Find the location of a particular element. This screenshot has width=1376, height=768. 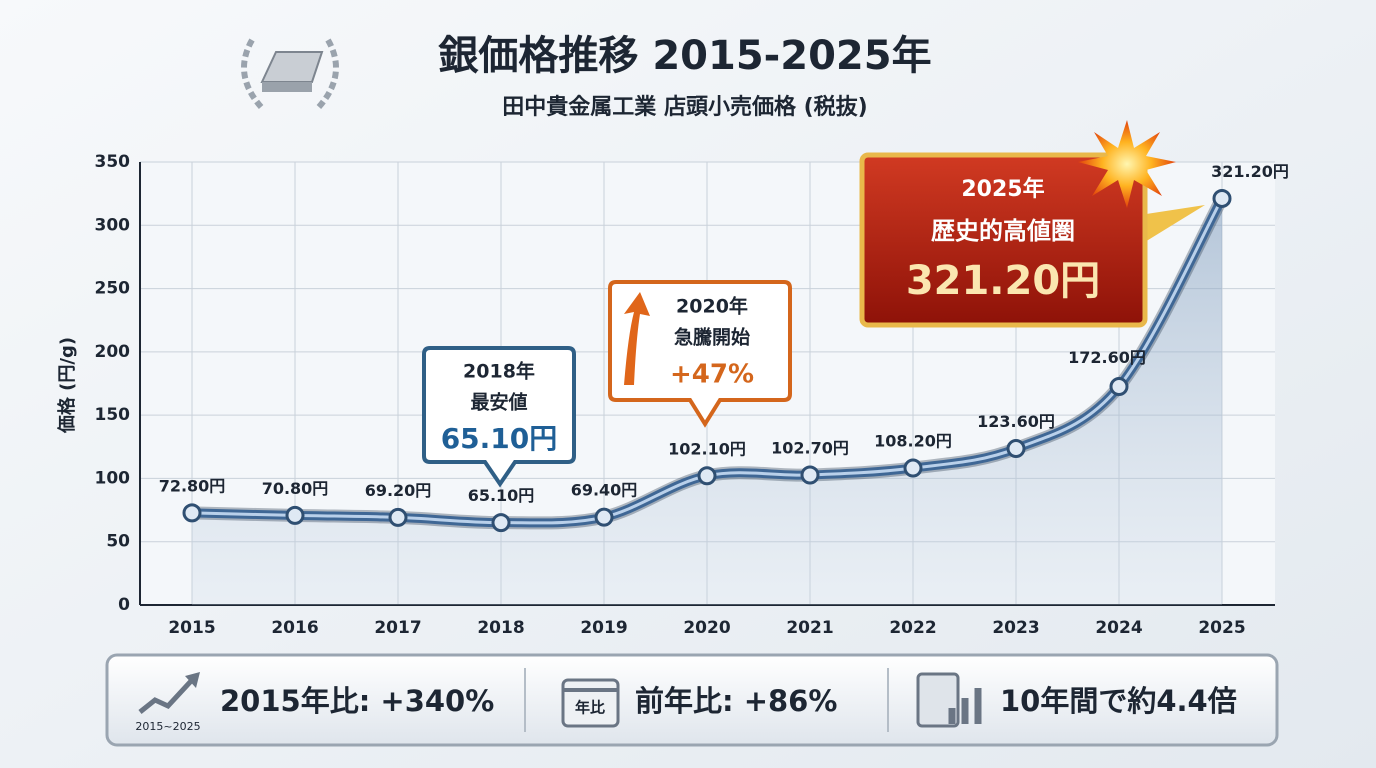

y-tick-label: 0 is located at coordinates (124, 605).